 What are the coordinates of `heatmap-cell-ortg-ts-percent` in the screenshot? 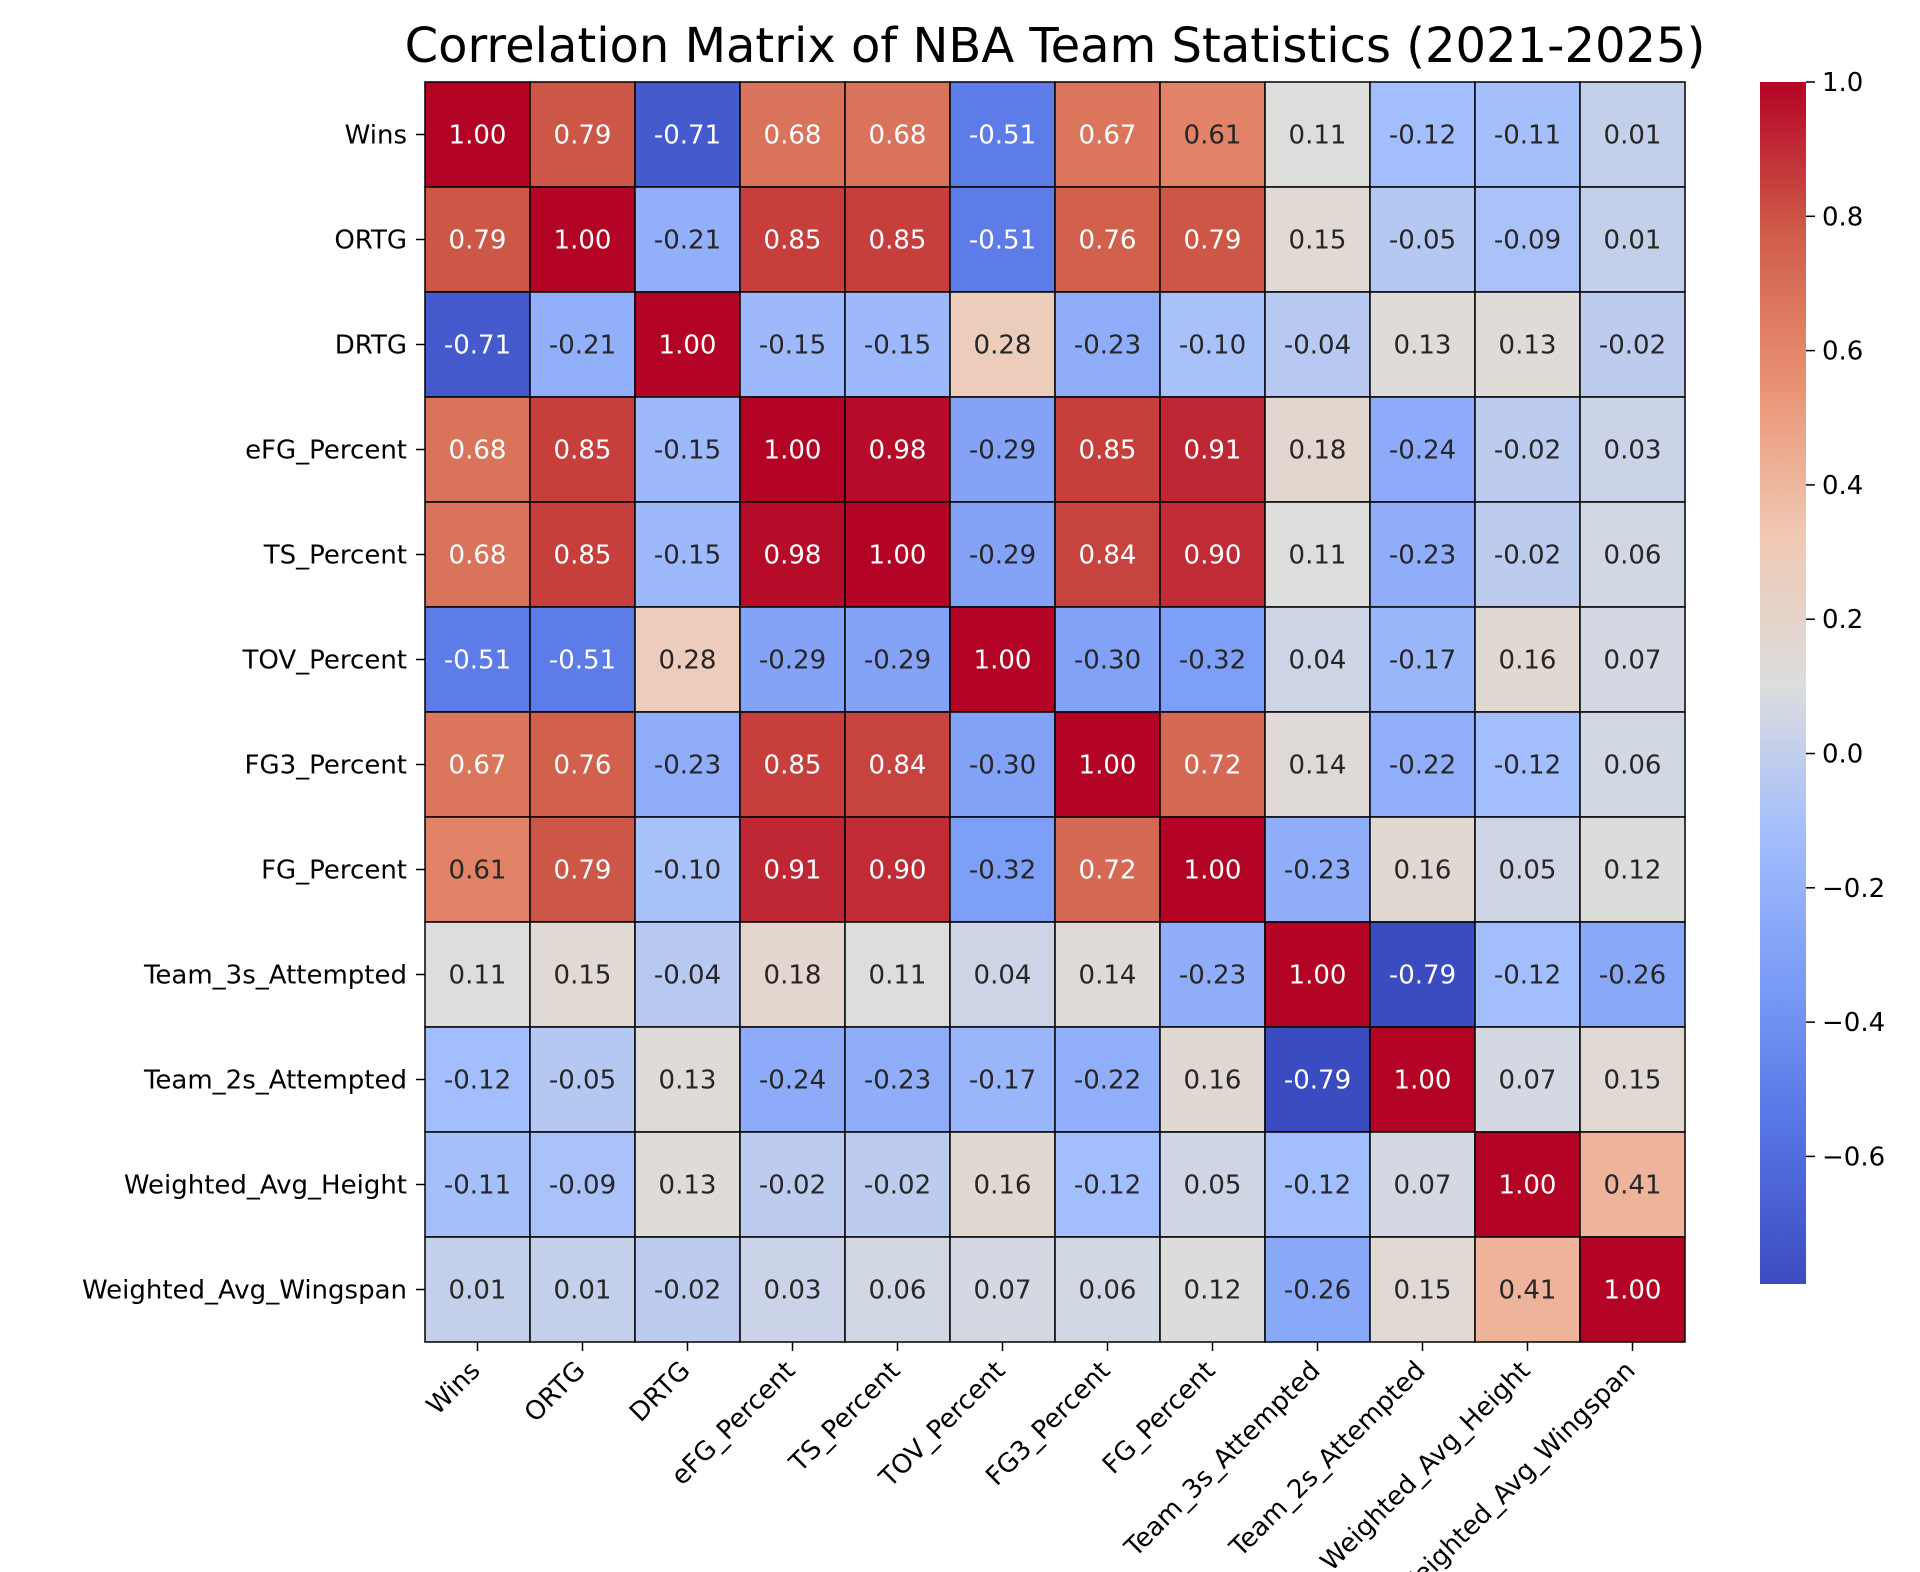 It's located at (897, 239).